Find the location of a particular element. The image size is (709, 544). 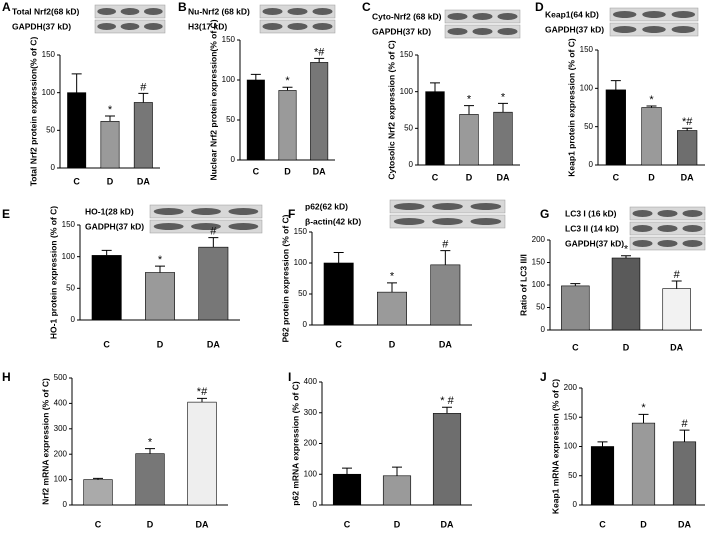

y-axis-label: Keap1 mRNA expression (% of C) is located at coordinates (555, 446).